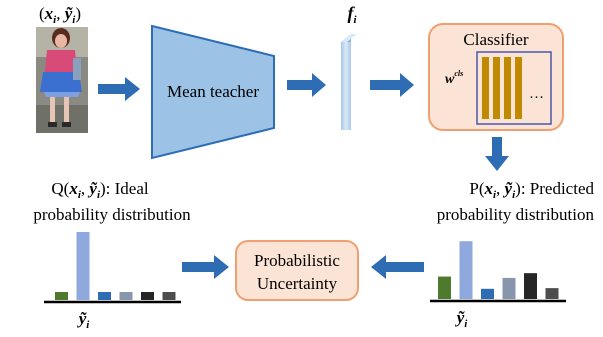 Image resolution: width=603 pixels, height=337 pixels. I want to click on feature-vector, so click(349, 82).